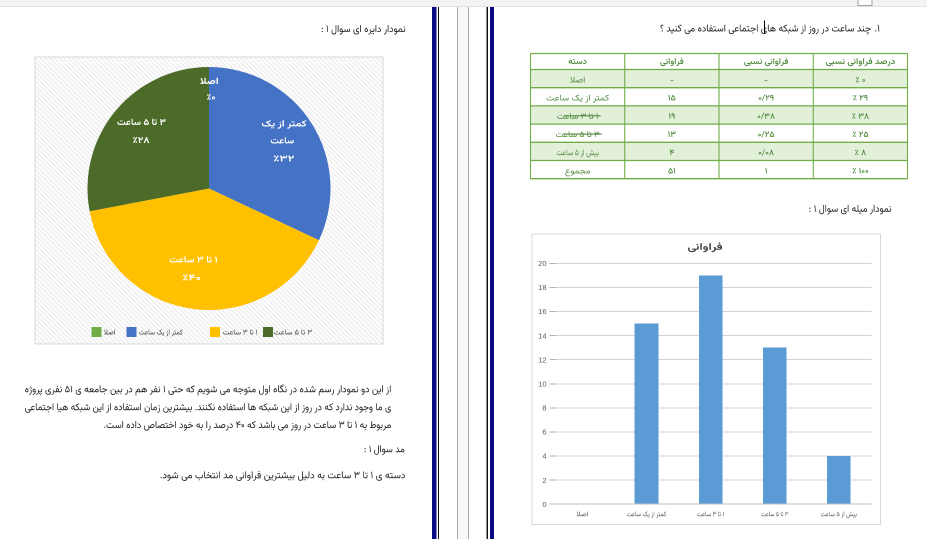 The width and height of the screenshot is (927, 544). Describe the element at coordinates (542, 311) in the screenshot. I see `svg-text: 16` at that location.